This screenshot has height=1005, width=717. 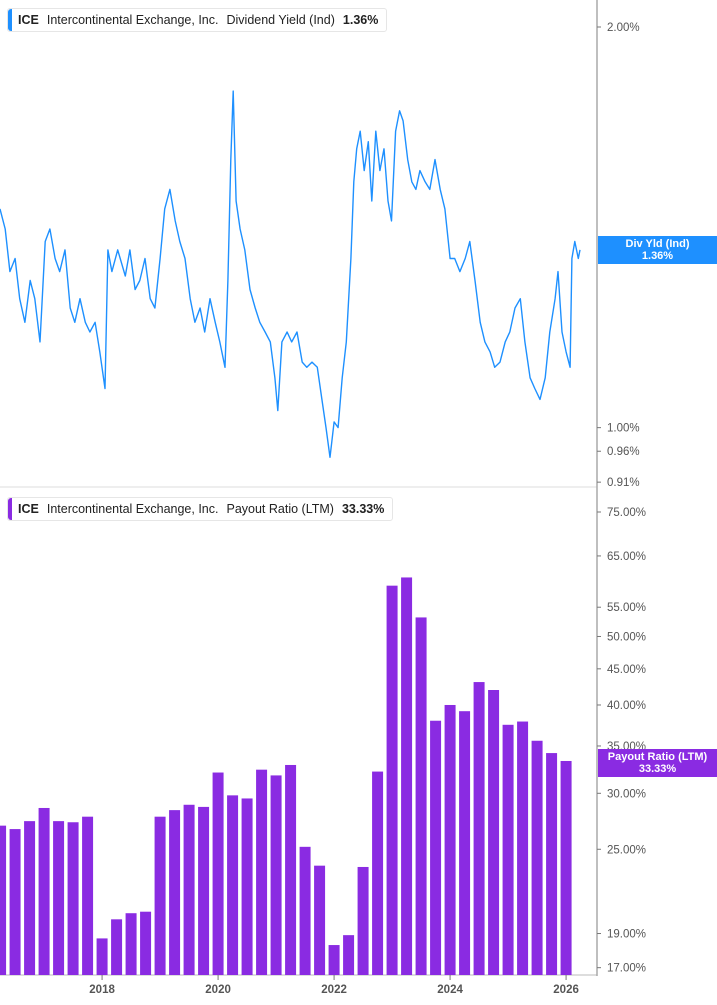 What do you see at coordinates (626, 670) in the screenshot?
I see `y-tick-label: 45.00%` at bounding box center [626, 670].